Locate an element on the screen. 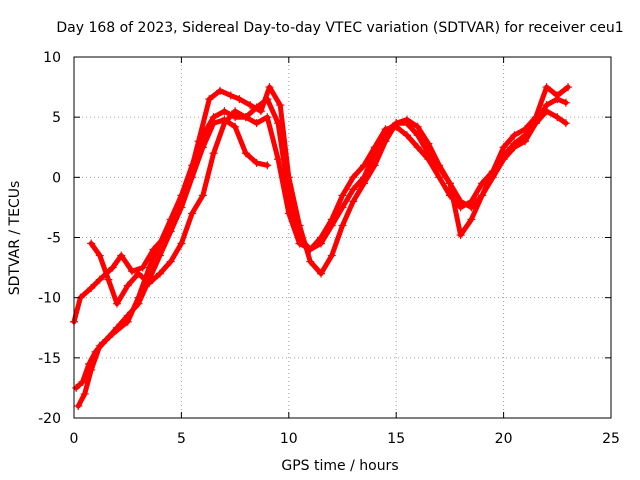  x-tick-label: 15 is located at coordinates (396, 439).